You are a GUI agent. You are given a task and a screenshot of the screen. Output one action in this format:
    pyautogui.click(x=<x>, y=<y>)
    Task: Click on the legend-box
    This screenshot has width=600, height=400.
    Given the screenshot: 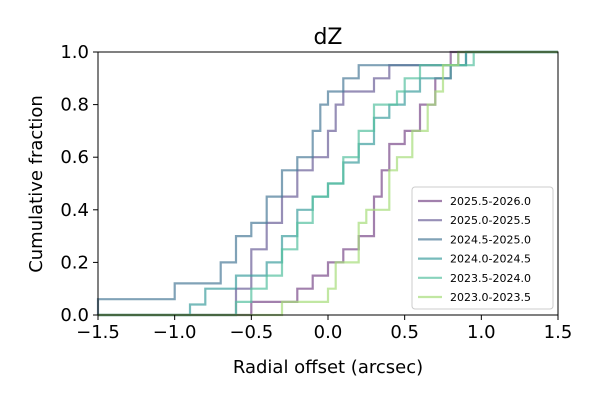 What is the action you would take?
    pyautogui.click(x=482, y=248)
    